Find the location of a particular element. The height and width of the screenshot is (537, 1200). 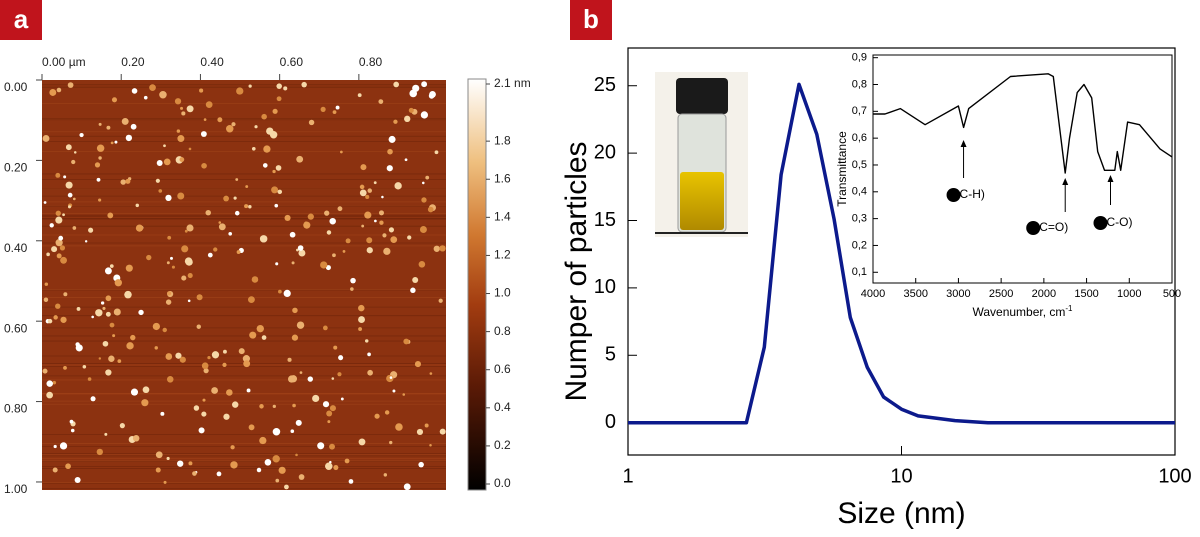

y-tick-label: 0,4 is located at coordinates (859, 192).